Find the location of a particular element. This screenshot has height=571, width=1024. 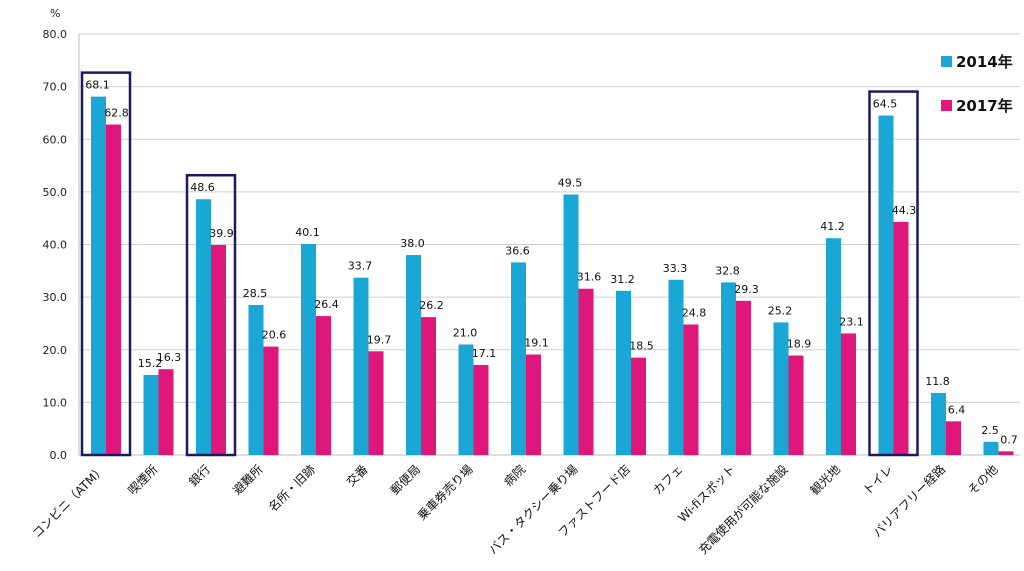

legend-label: 2017年 is located at coordinates (984, 106).